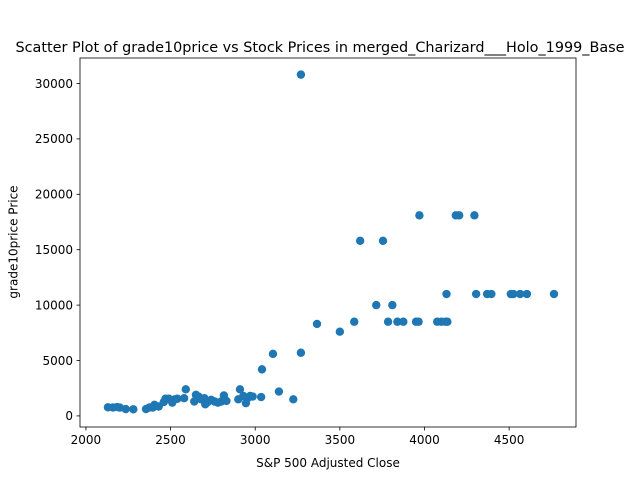 The image size is (640, 480). I want to click on x-tick-label: 2500, so click(170, 440).